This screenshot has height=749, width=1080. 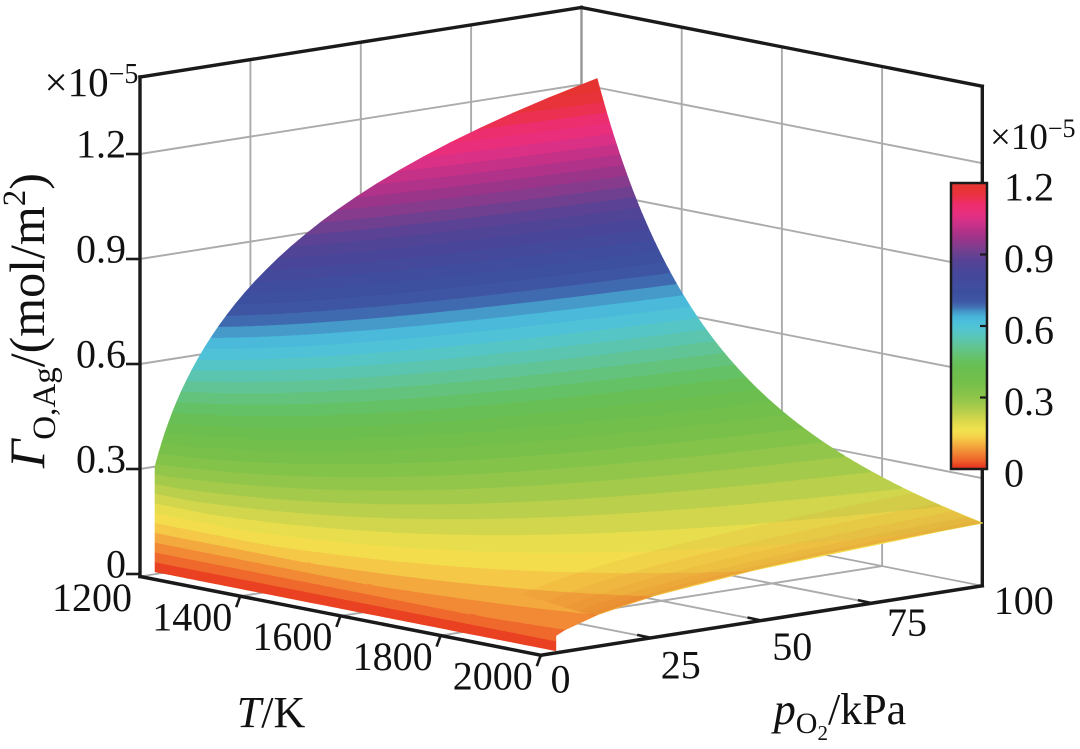 What do you see at coordinates (292, 636) in the screenshot?
I see `svg-text: 1600` at bounding box center [292, 636].